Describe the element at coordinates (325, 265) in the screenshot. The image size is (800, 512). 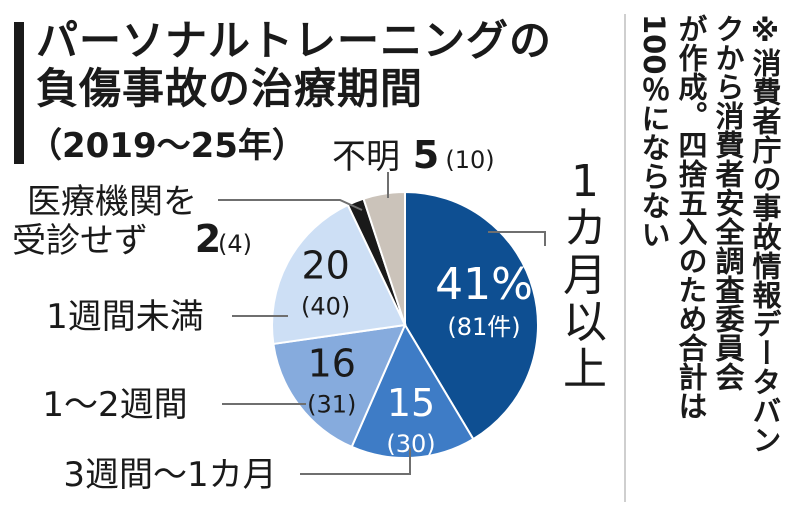
I see `slice-value-label-3: 20` at that location.